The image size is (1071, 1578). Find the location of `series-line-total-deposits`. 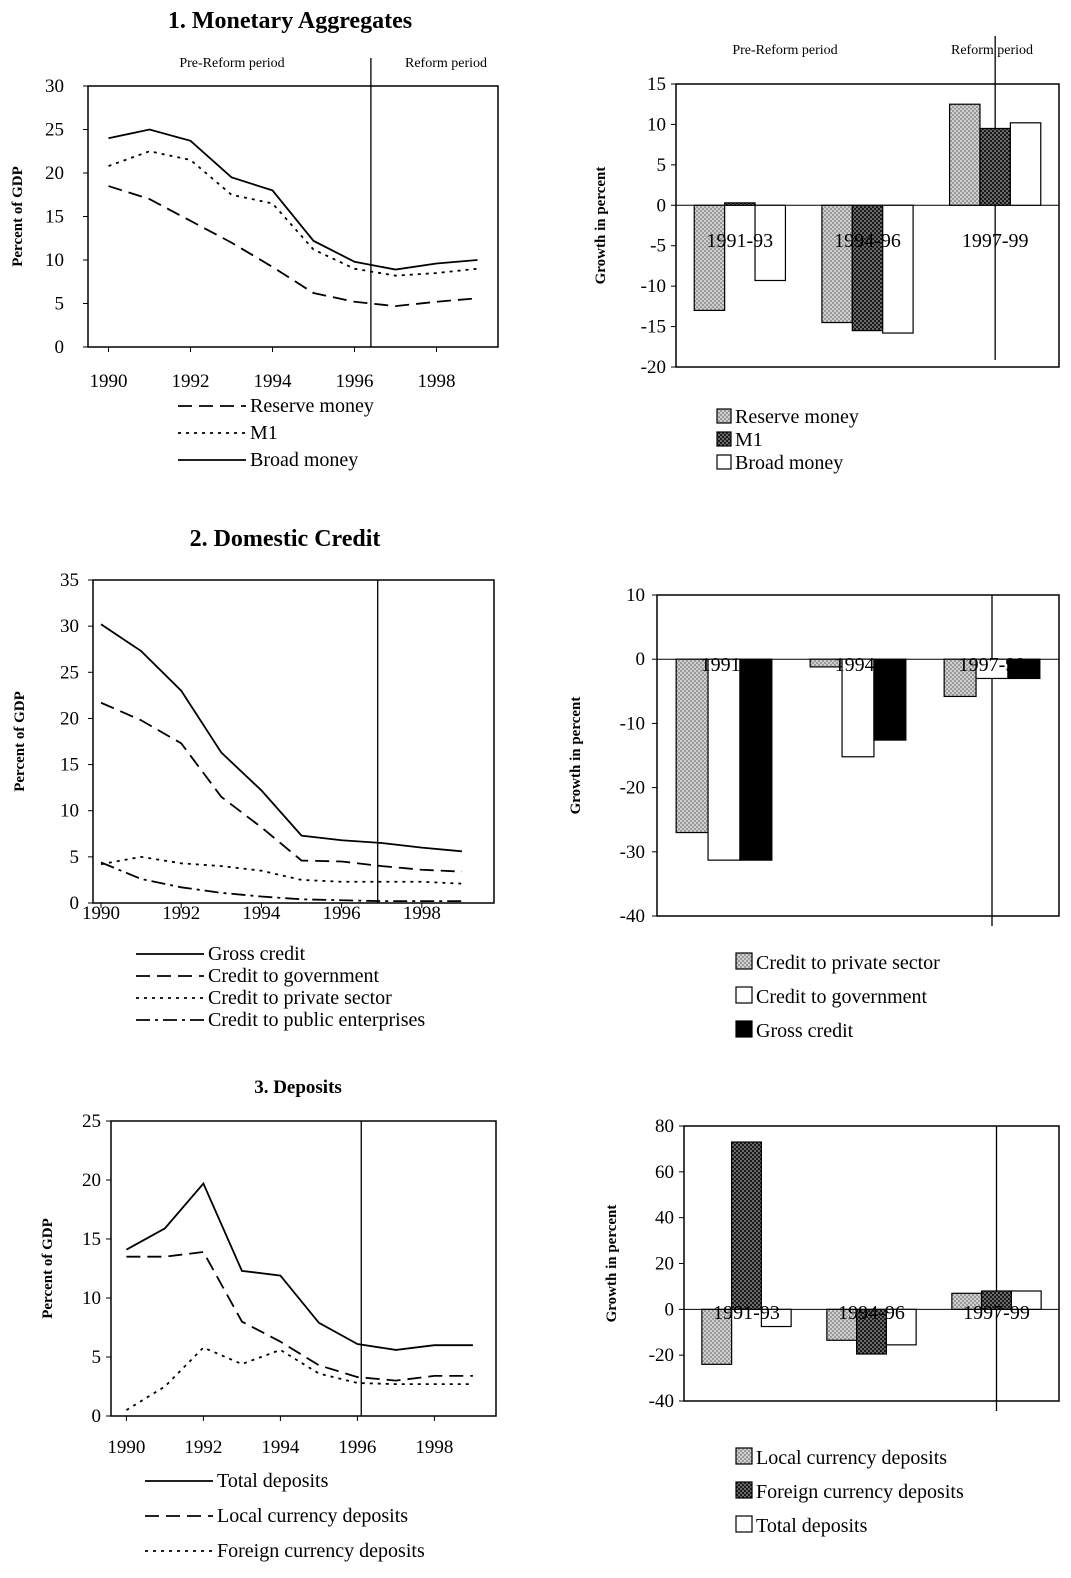

series-line-total-deposits is located at coordinates (299, 1266).